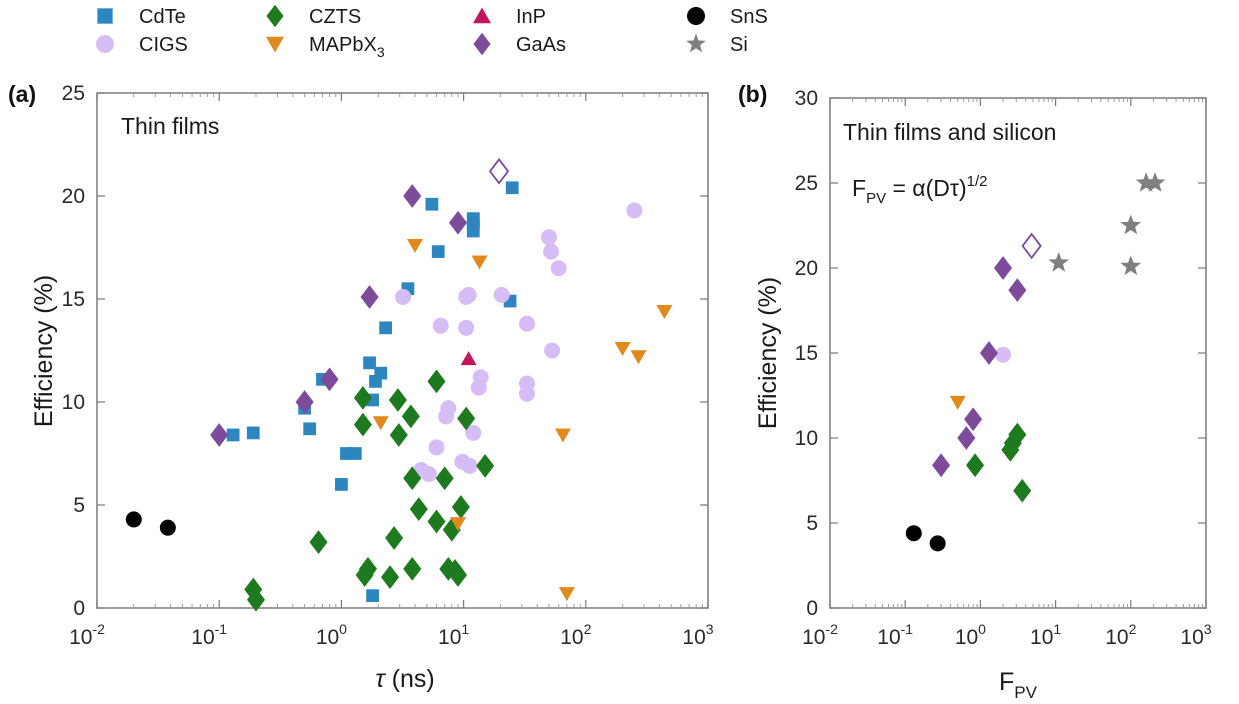  Describe the element at coordinates (806, 268) in the screenshot. I see `panel-b-y-tick-label: 20` at that location.